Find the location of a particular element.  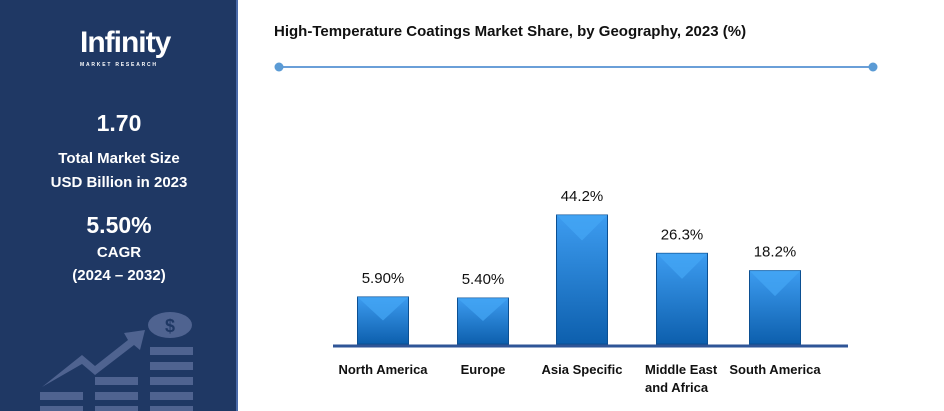

logo-subtext: MARKET RESEARCH is located at coordinates (119, 65).